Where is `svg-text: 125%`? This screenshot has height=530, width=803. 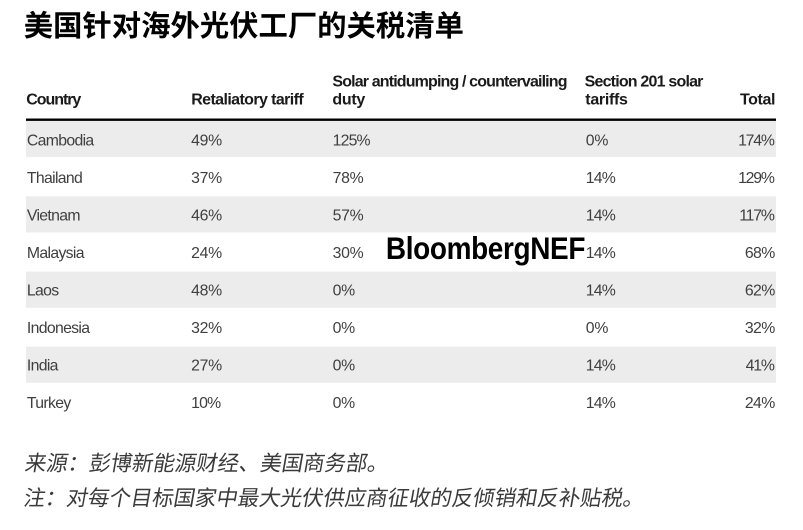 svg-text: 125% is located at coordinates (352, 140).